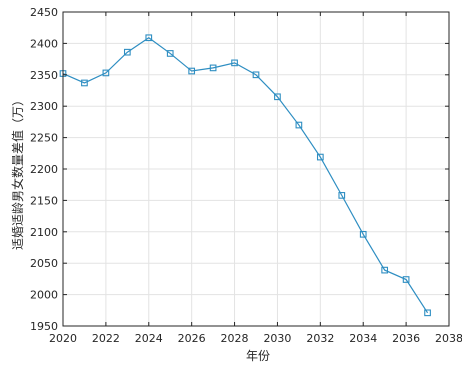 This screenshot has height=368, width=462. Describe the element at coordinates (44, 106) in the screenshot. I see `y-tick-label: 2300` at that location.